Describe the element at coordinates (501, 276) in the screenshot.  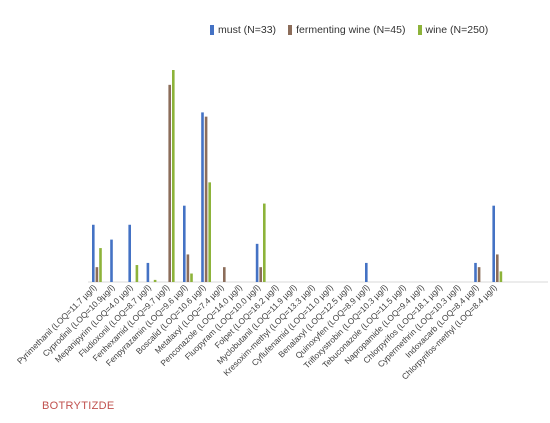
I see `bar-chlorpyrifos-methyl-wine` at that location.